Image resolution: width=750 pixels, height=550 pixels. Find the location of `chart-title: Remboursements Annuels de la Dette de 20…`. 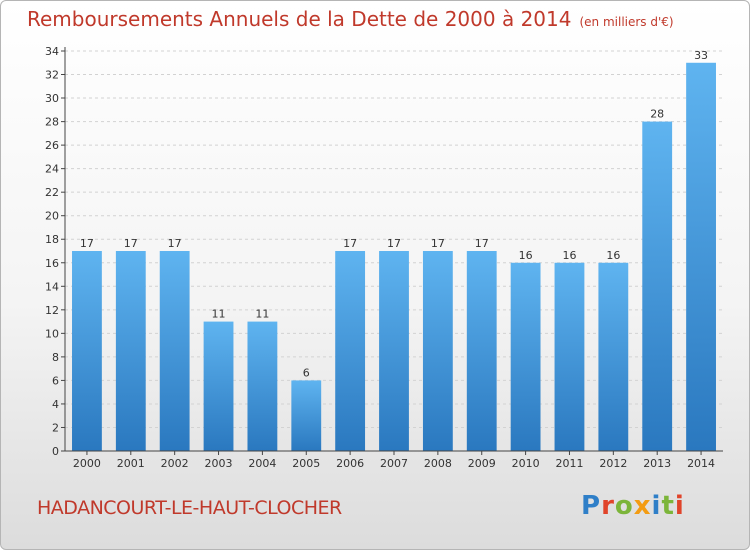

chart-title: Remboursements Annuels de la Dette de 20… is located at coordinates (299, 19).